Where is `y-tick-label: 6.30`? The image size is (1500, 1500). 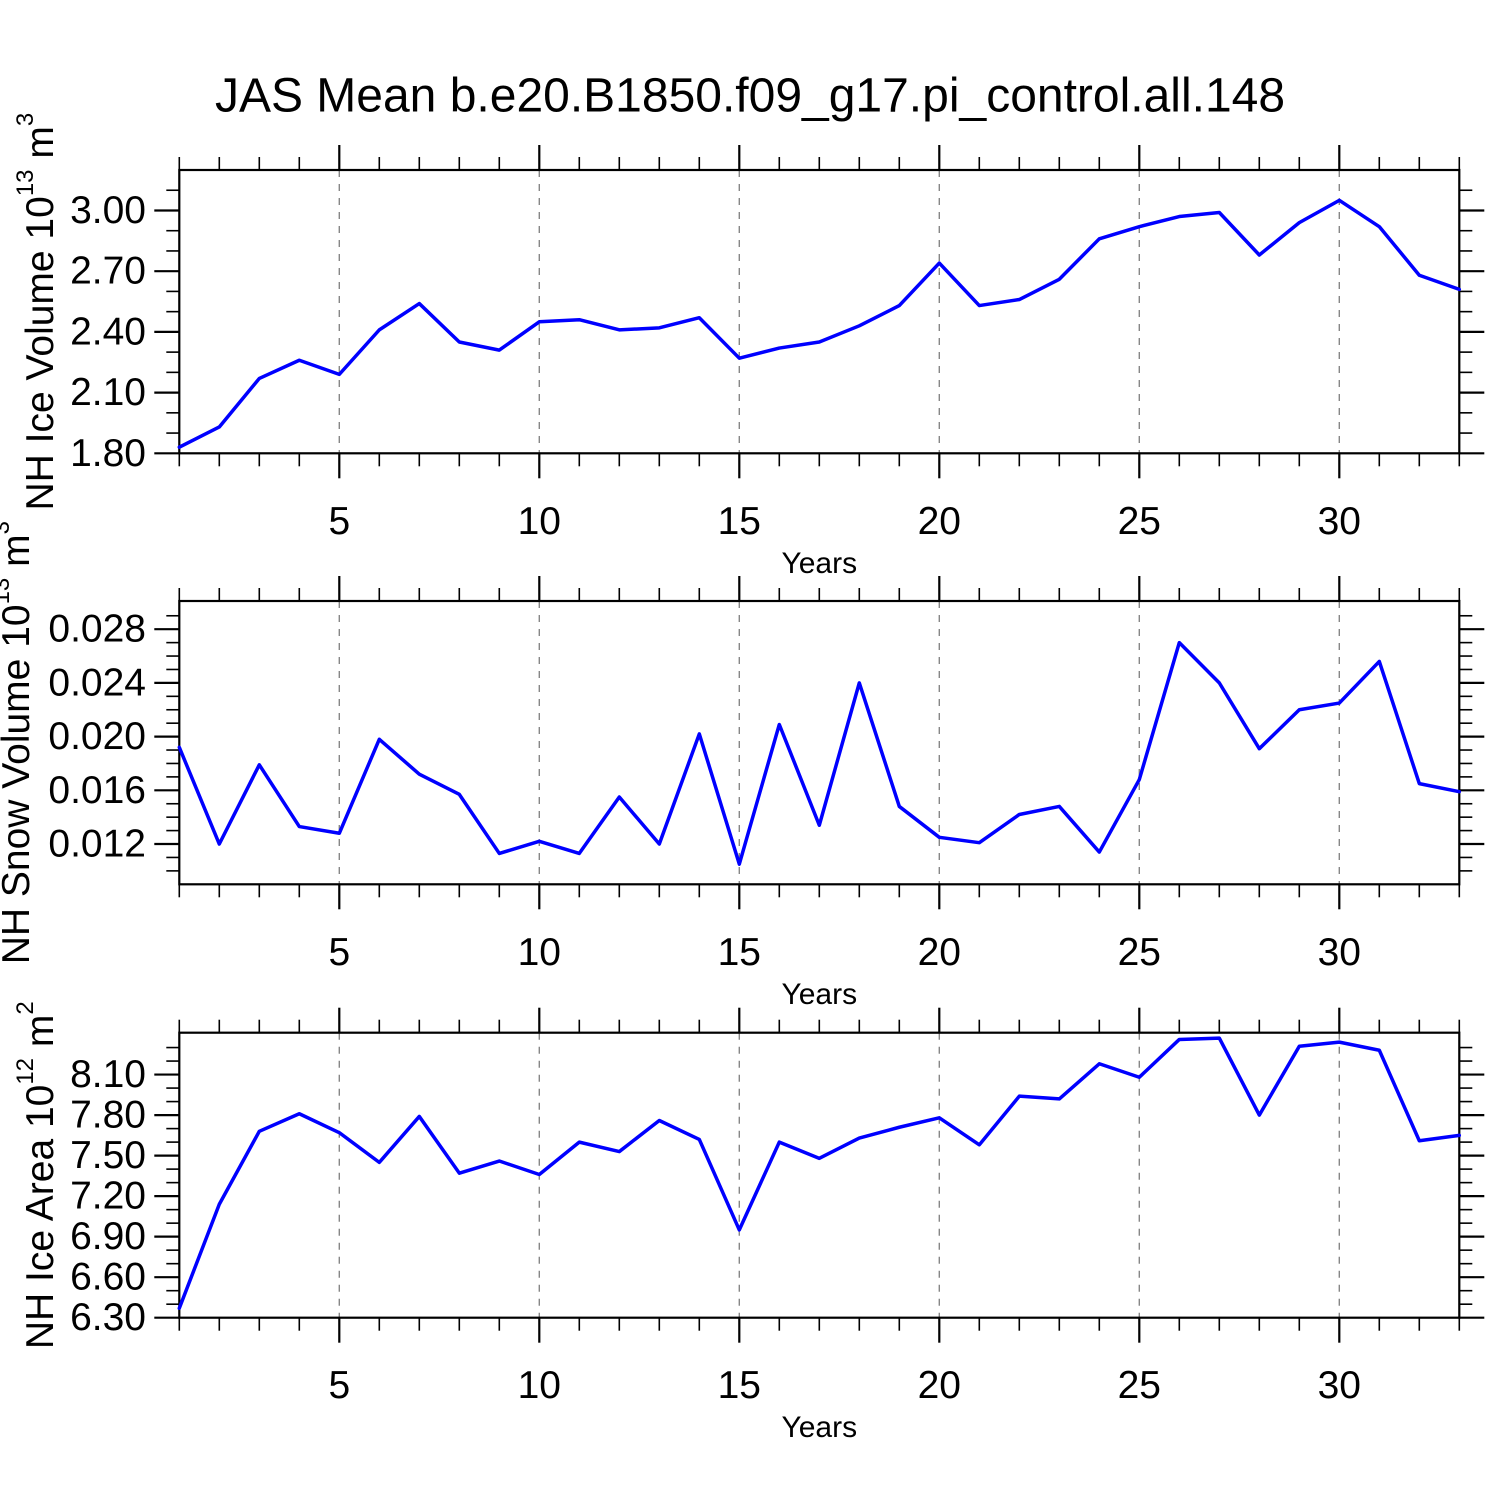
y-tick-label: 6.30 is located at coordinates (108, 1317).